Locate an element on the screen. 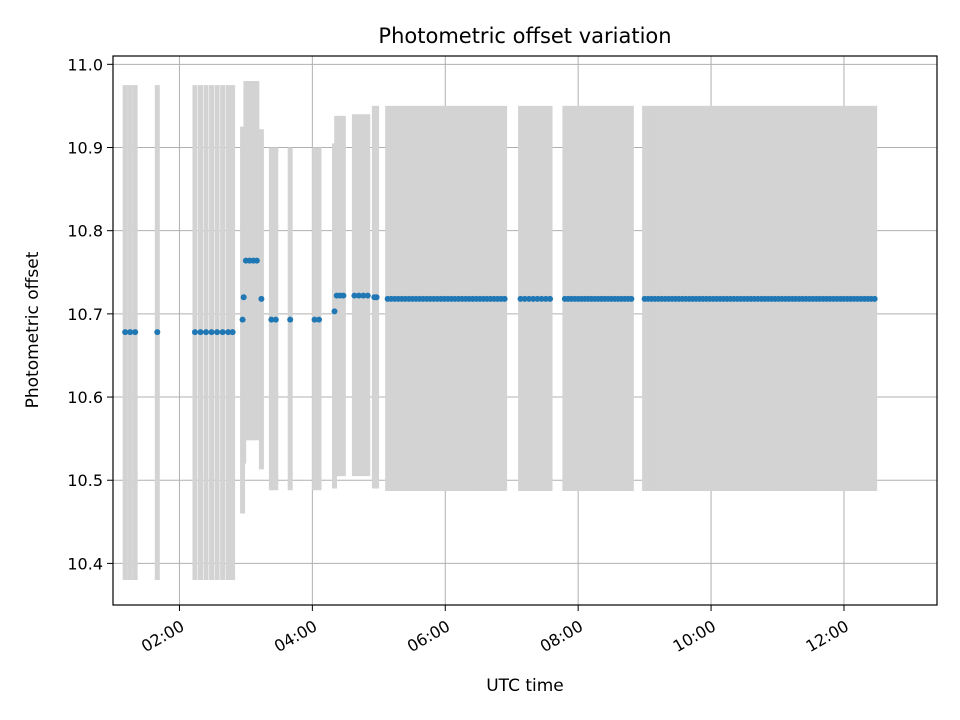  y-tick-label: 10.5 is located at coordinates (85, 480).